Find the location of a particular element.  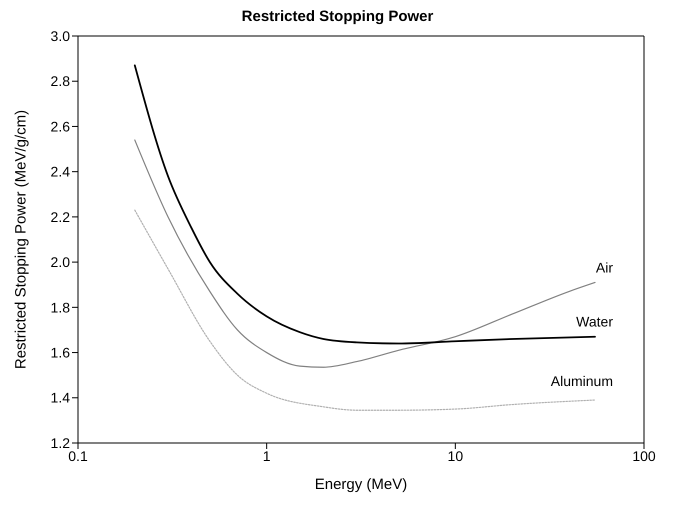

x-axis-title: Energy (MeV) is located at coordinates (361, 484).